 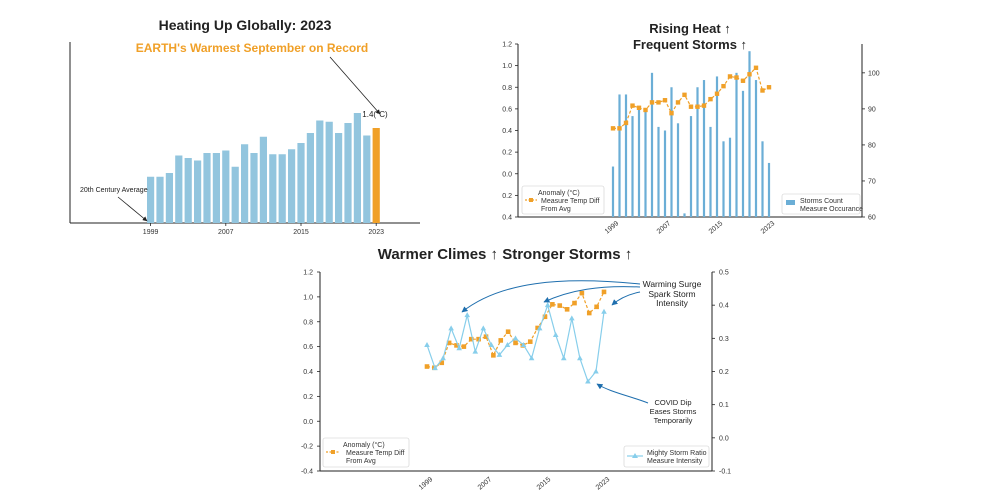 I want to click on chart2-storm-bar-2019, so click(x=743, y=153).